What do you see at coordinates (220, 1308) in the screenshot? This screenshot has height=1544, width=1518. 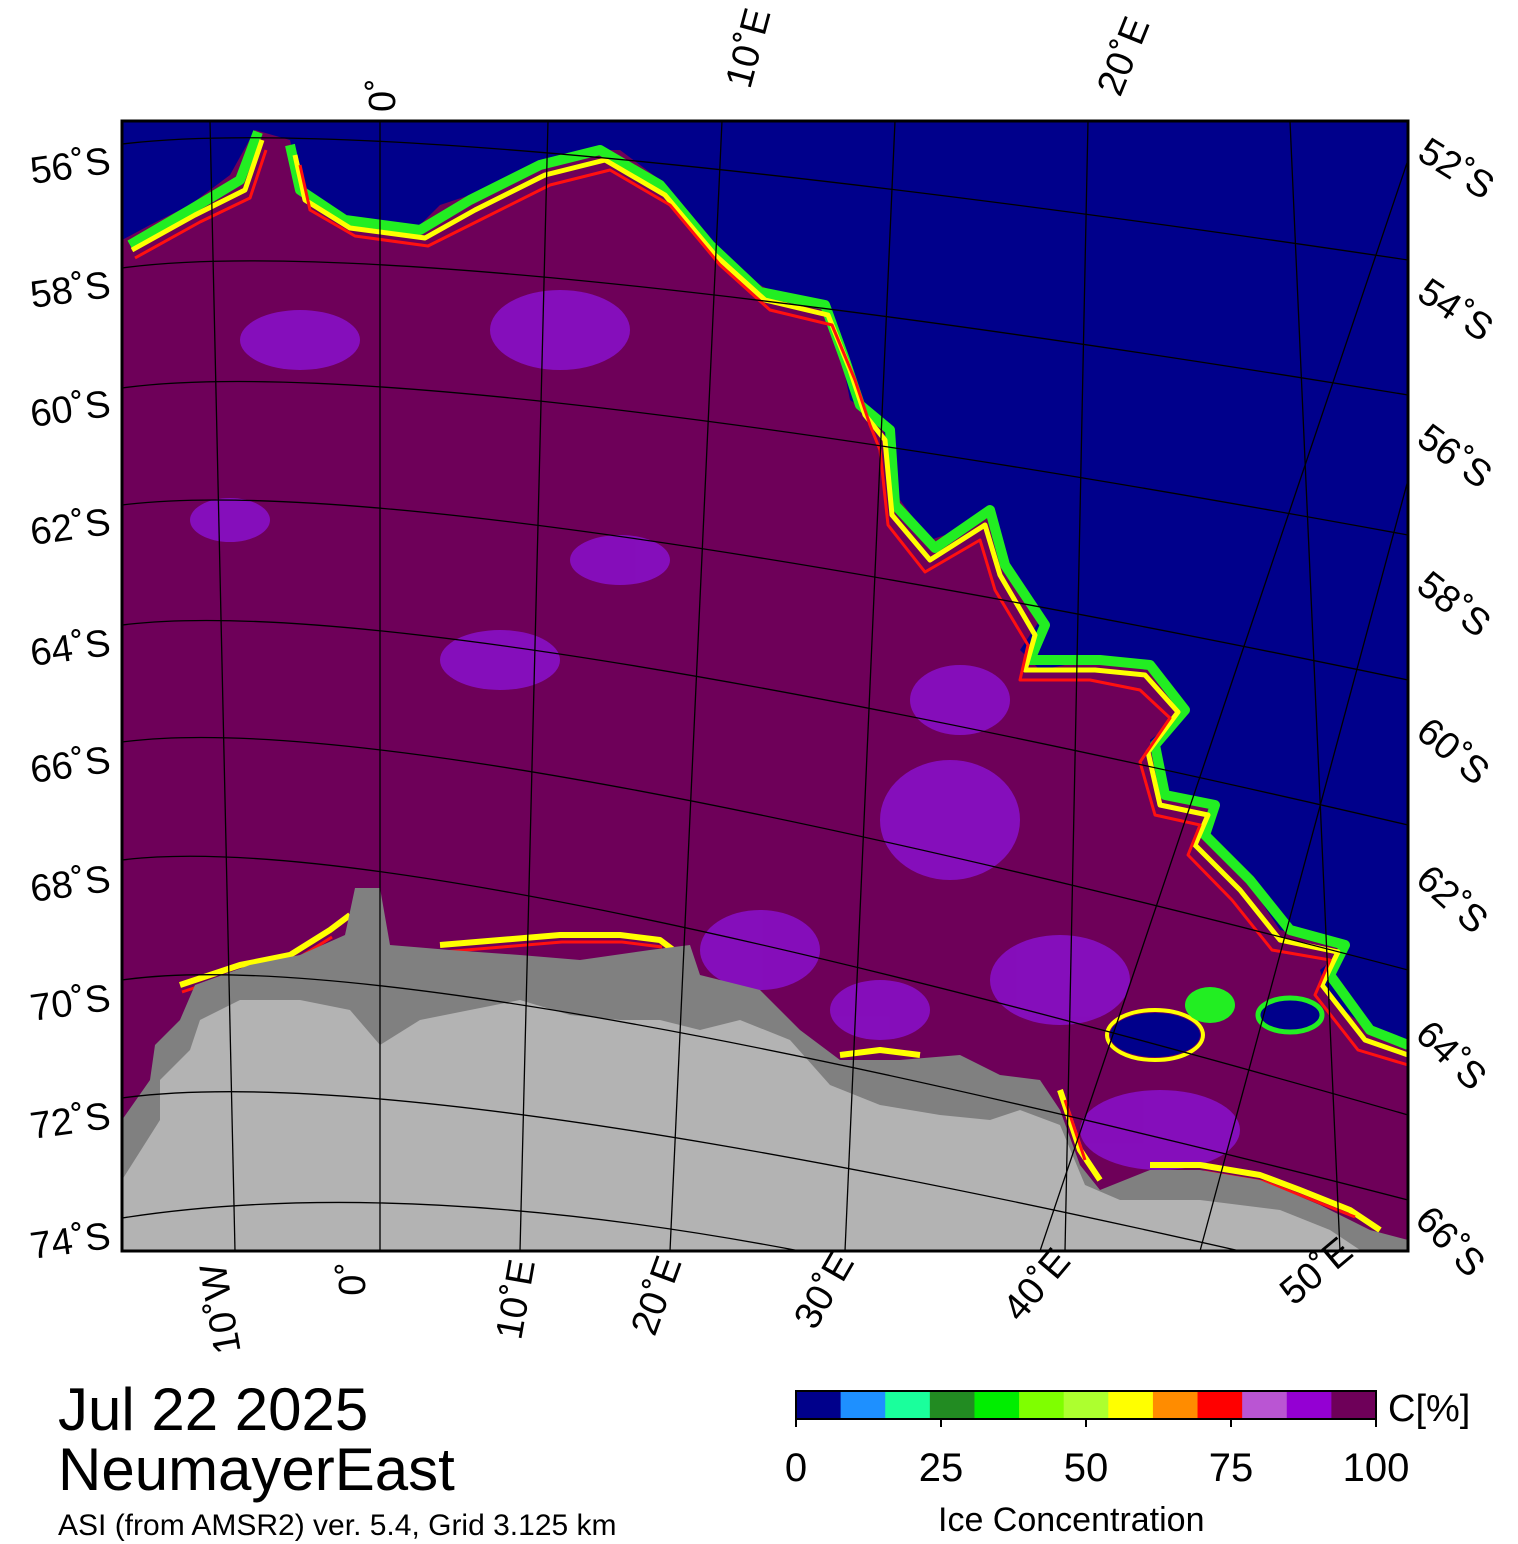 I see `lon-label: 10˚W` at bounding box center [220, 1308].